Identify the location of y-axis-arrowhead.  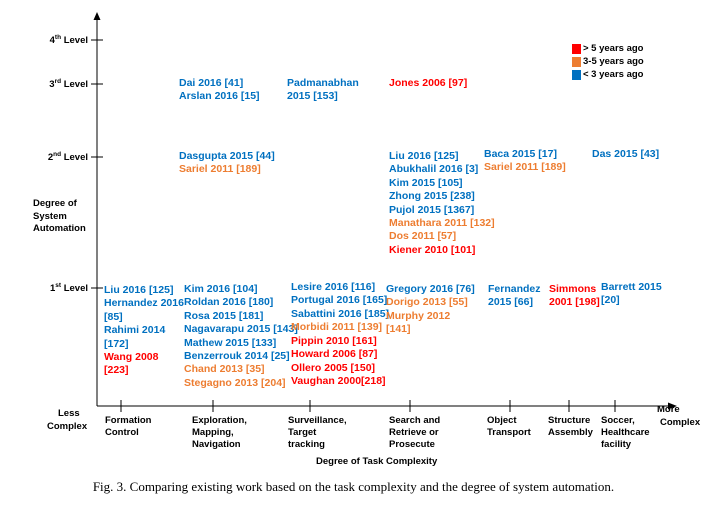
(97, 16).